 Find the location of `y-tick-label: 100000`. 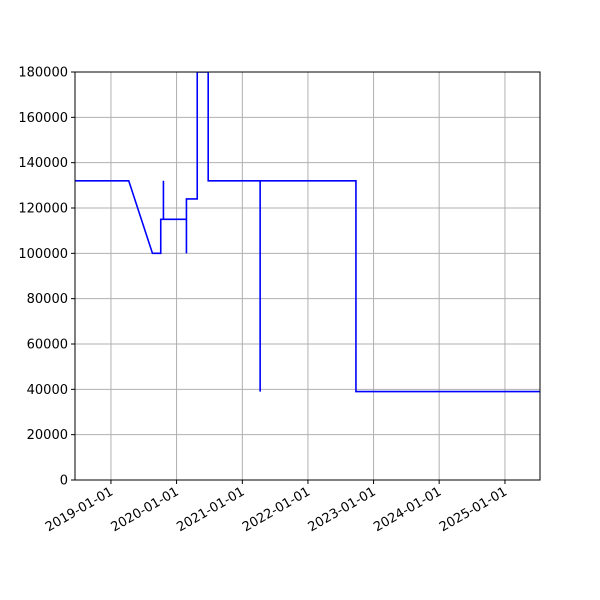

y-tick-label: 100000 is located at coordinates (43, 254).